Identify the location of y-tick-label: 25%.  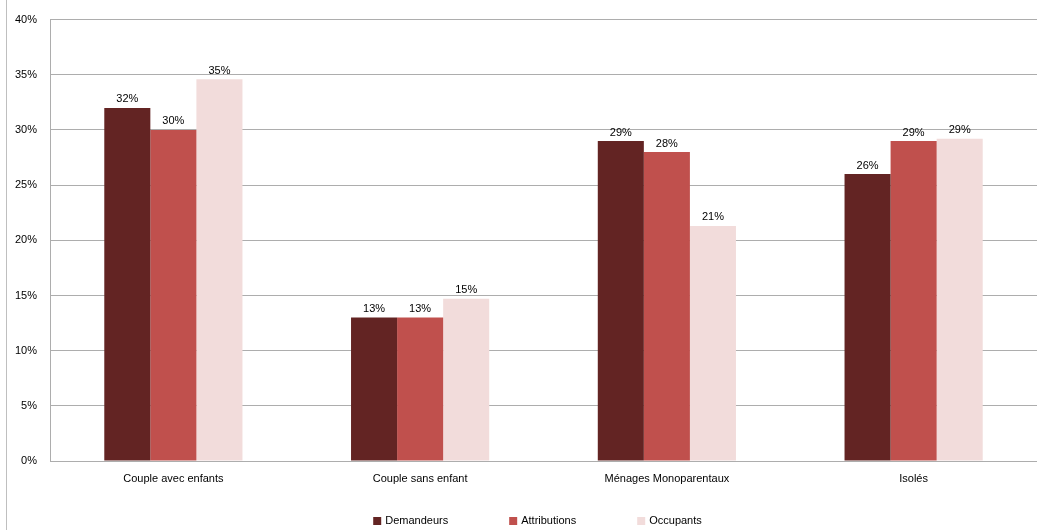
(26, 184).